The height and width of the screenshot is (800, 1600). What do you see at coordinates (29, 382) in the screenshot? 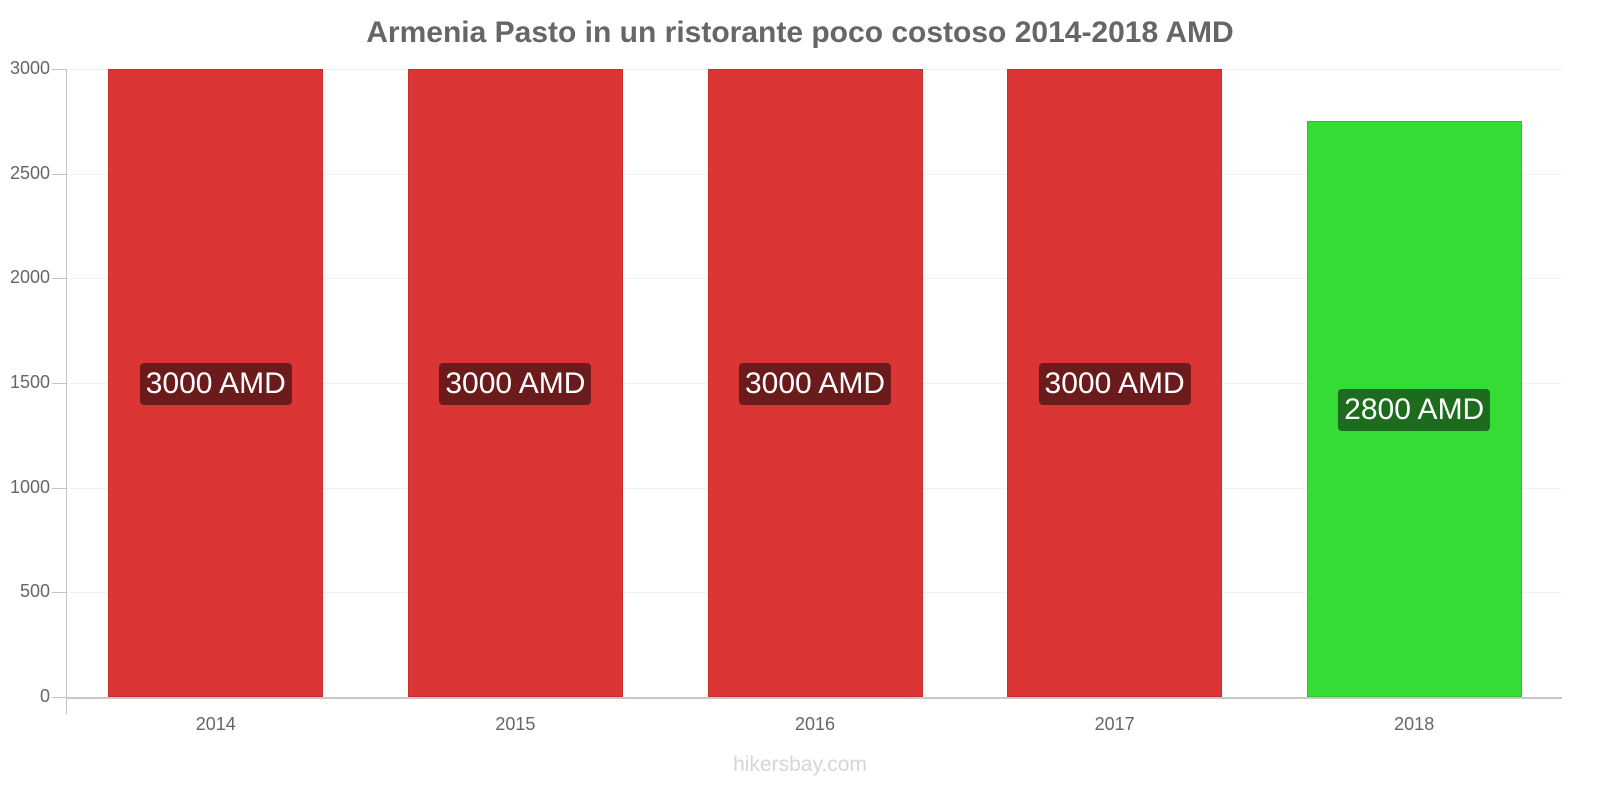
I see `y-tick-label: 1500` at bounding box center [29, 382].